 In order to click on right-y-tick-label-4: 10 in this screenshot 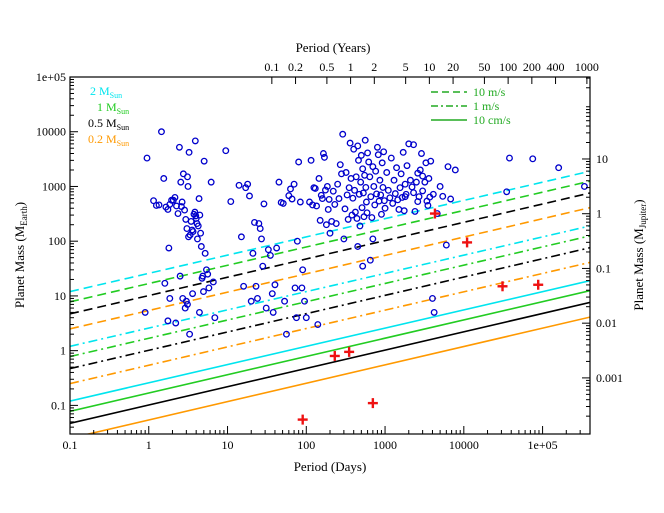, I will do `click(602, 159)`.